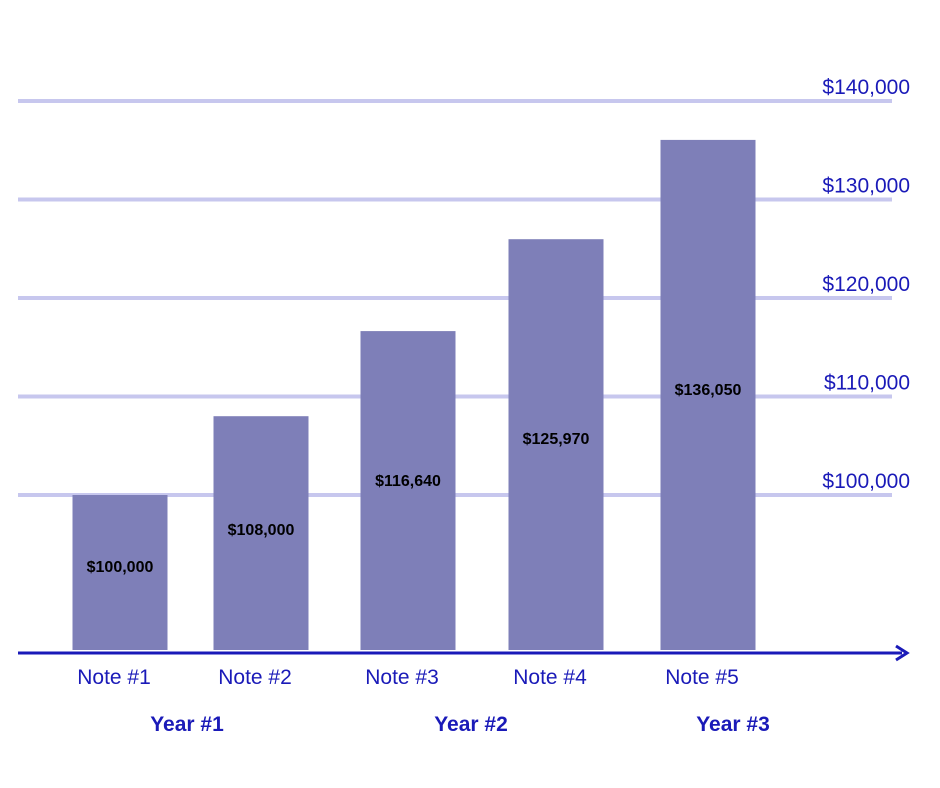  Describe the element at coordinates (866, 87) in the screenshot. I see `y-tick-label: $140,000` at that location.